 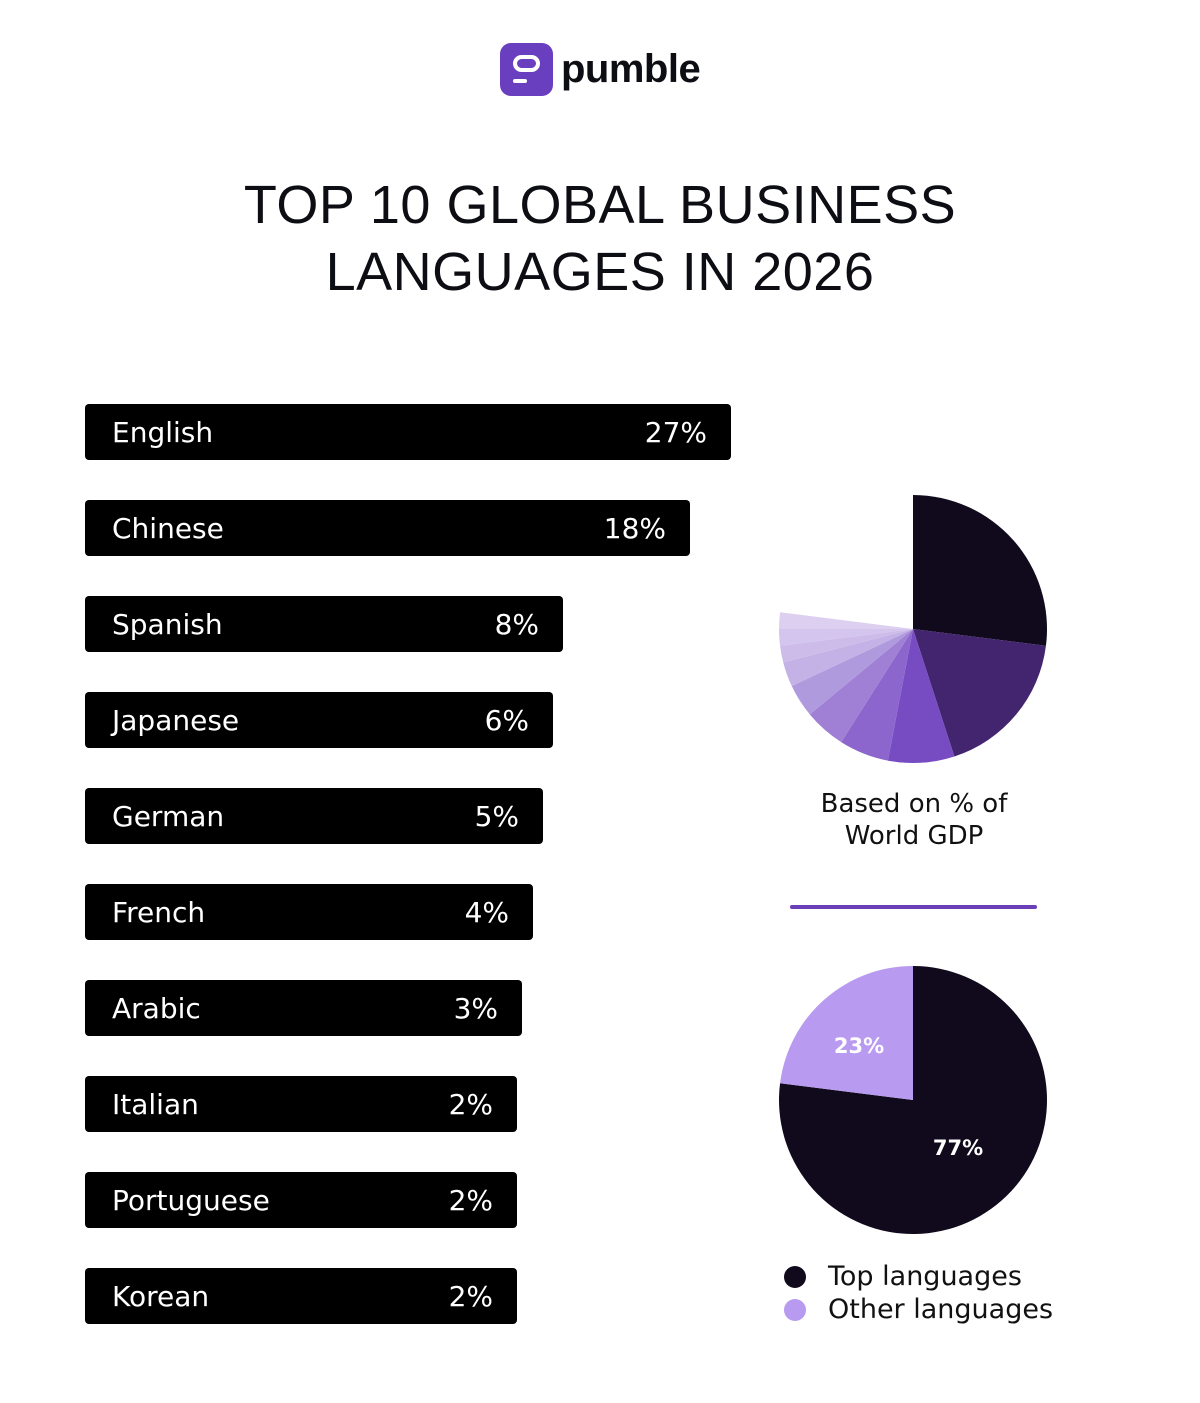 What do you see at coordinates (155, 1104) in the screenshot?
I see `bar-label: Italian` at bounding box center [155, 1104].